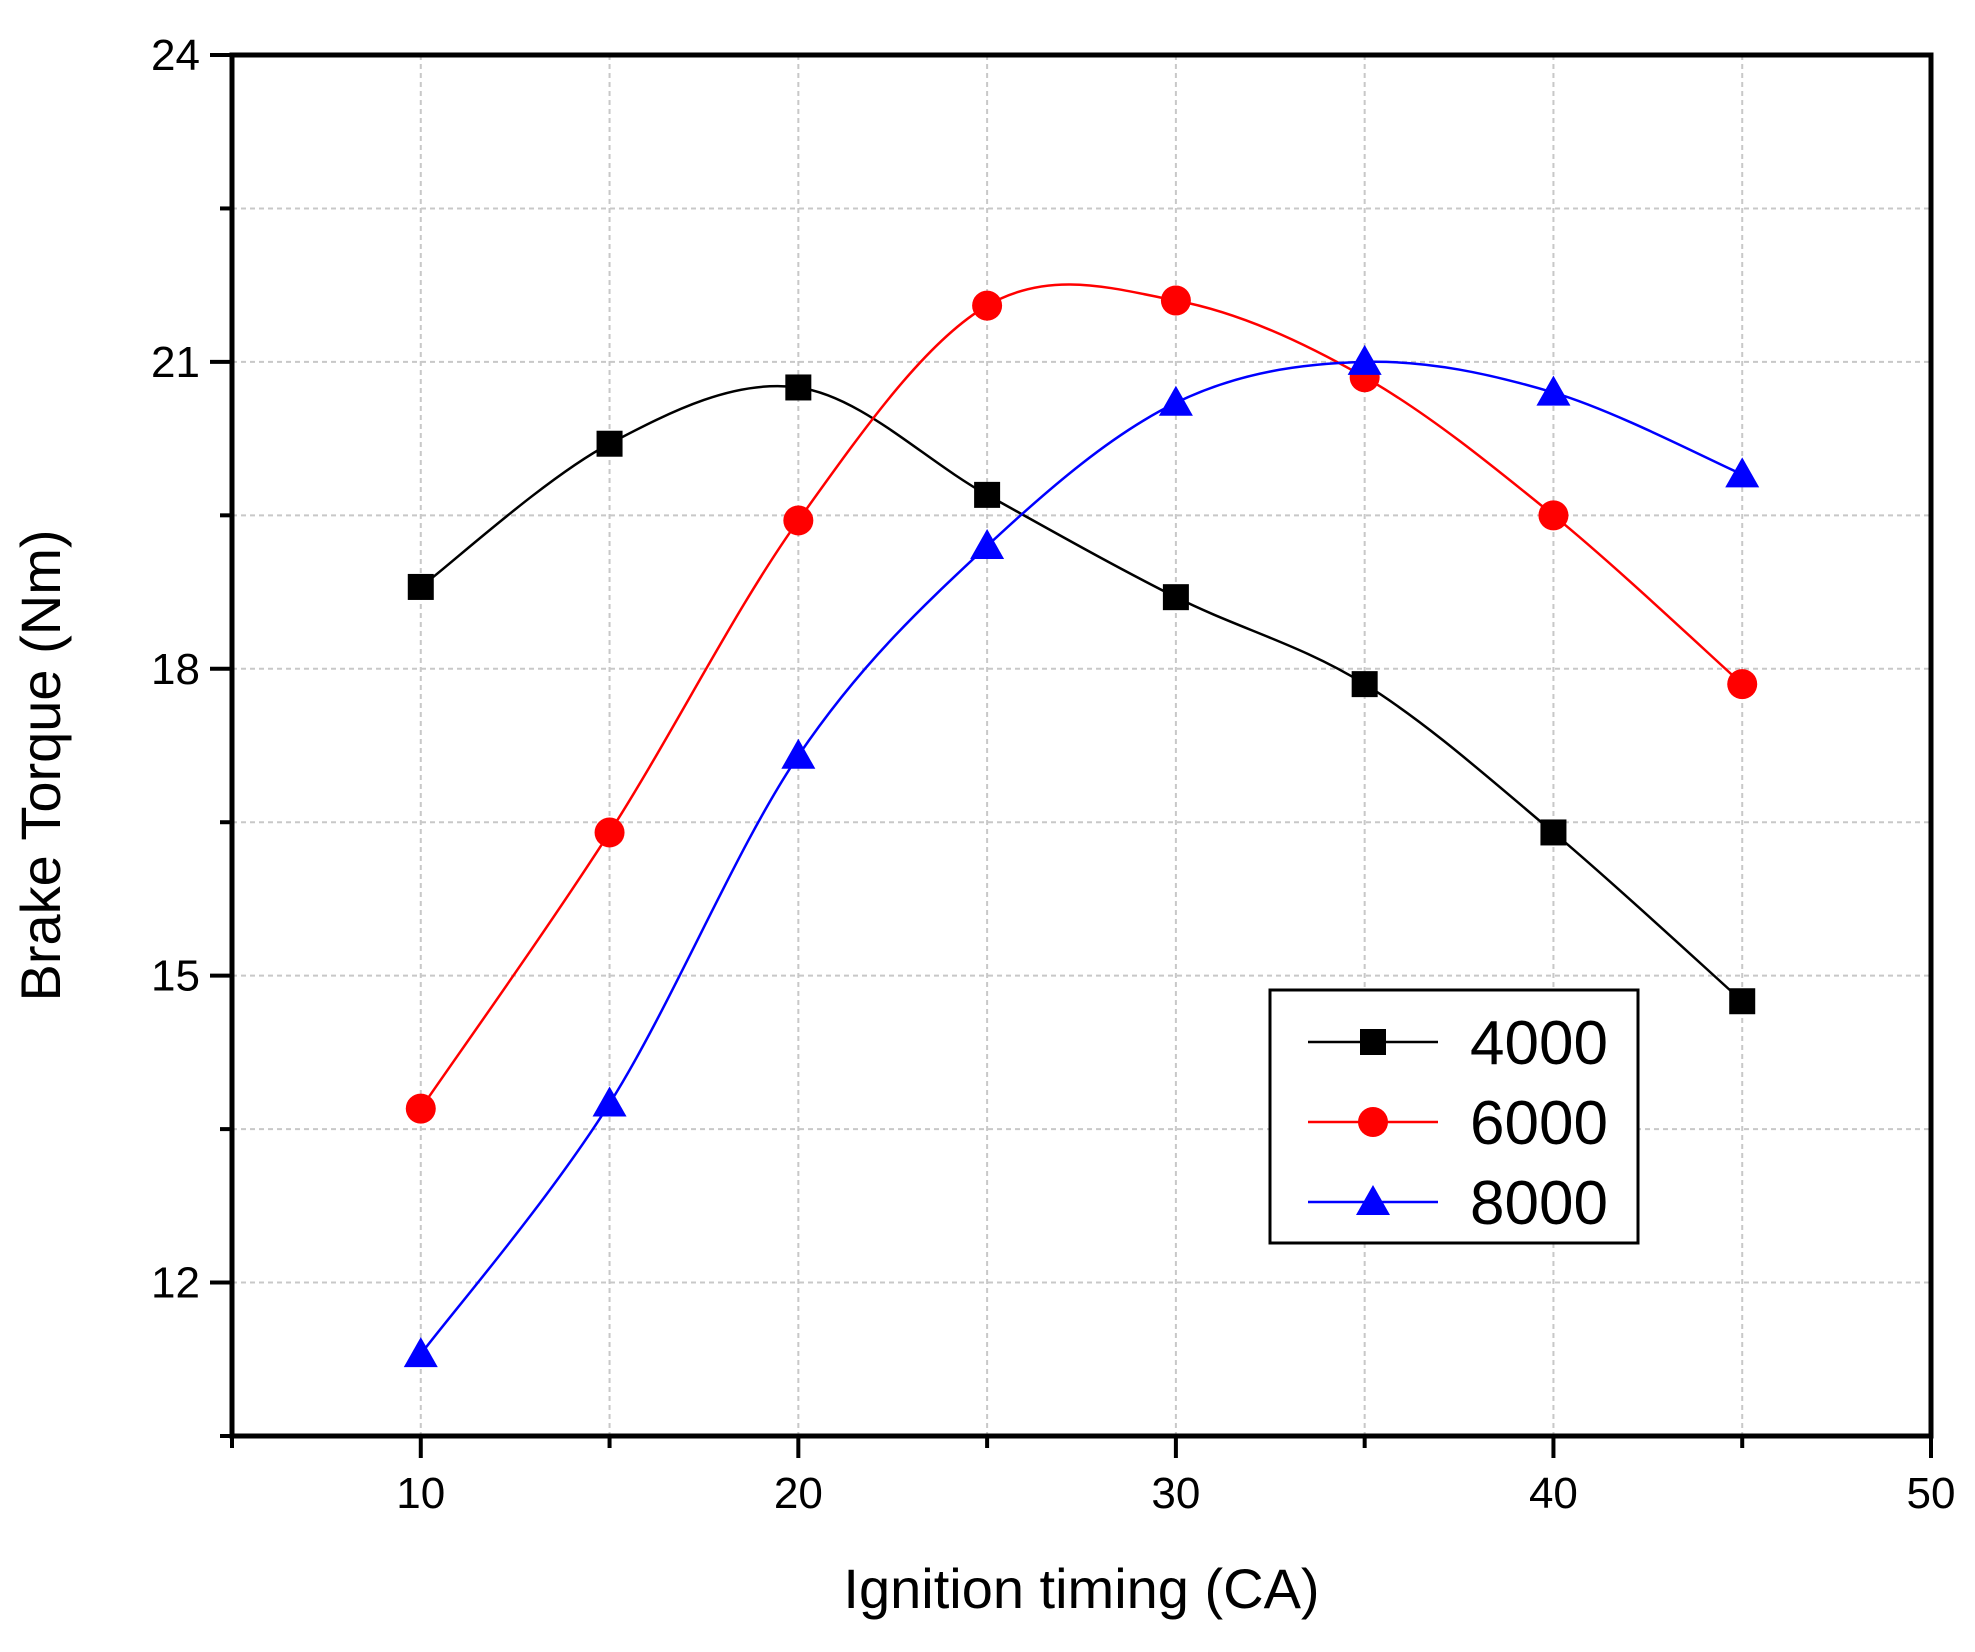 This screenshot has height=1652, width=1975. I want to click on legend-label-6000: 6000, so click(1539, 1123).